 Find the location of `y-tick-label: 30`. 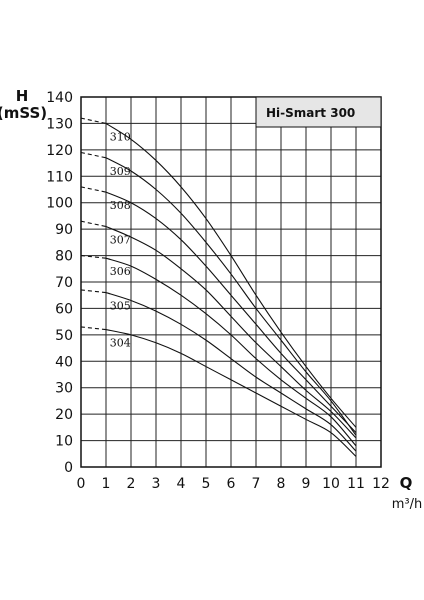

y-tick-label: 30 is located at coordinates (64, 389).